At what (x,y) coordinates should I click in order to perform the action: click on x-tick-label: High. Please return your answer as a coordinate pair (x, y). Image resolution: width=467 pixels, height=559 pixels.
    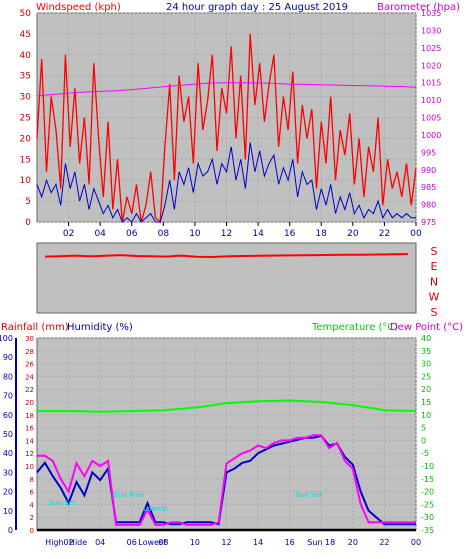
    Looking at the image, I should click on (54, 542).